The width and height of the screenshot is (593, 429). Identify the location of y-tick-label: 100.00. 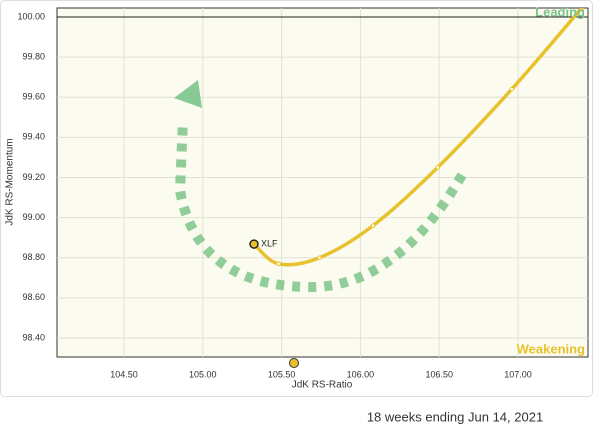
(31, 16).